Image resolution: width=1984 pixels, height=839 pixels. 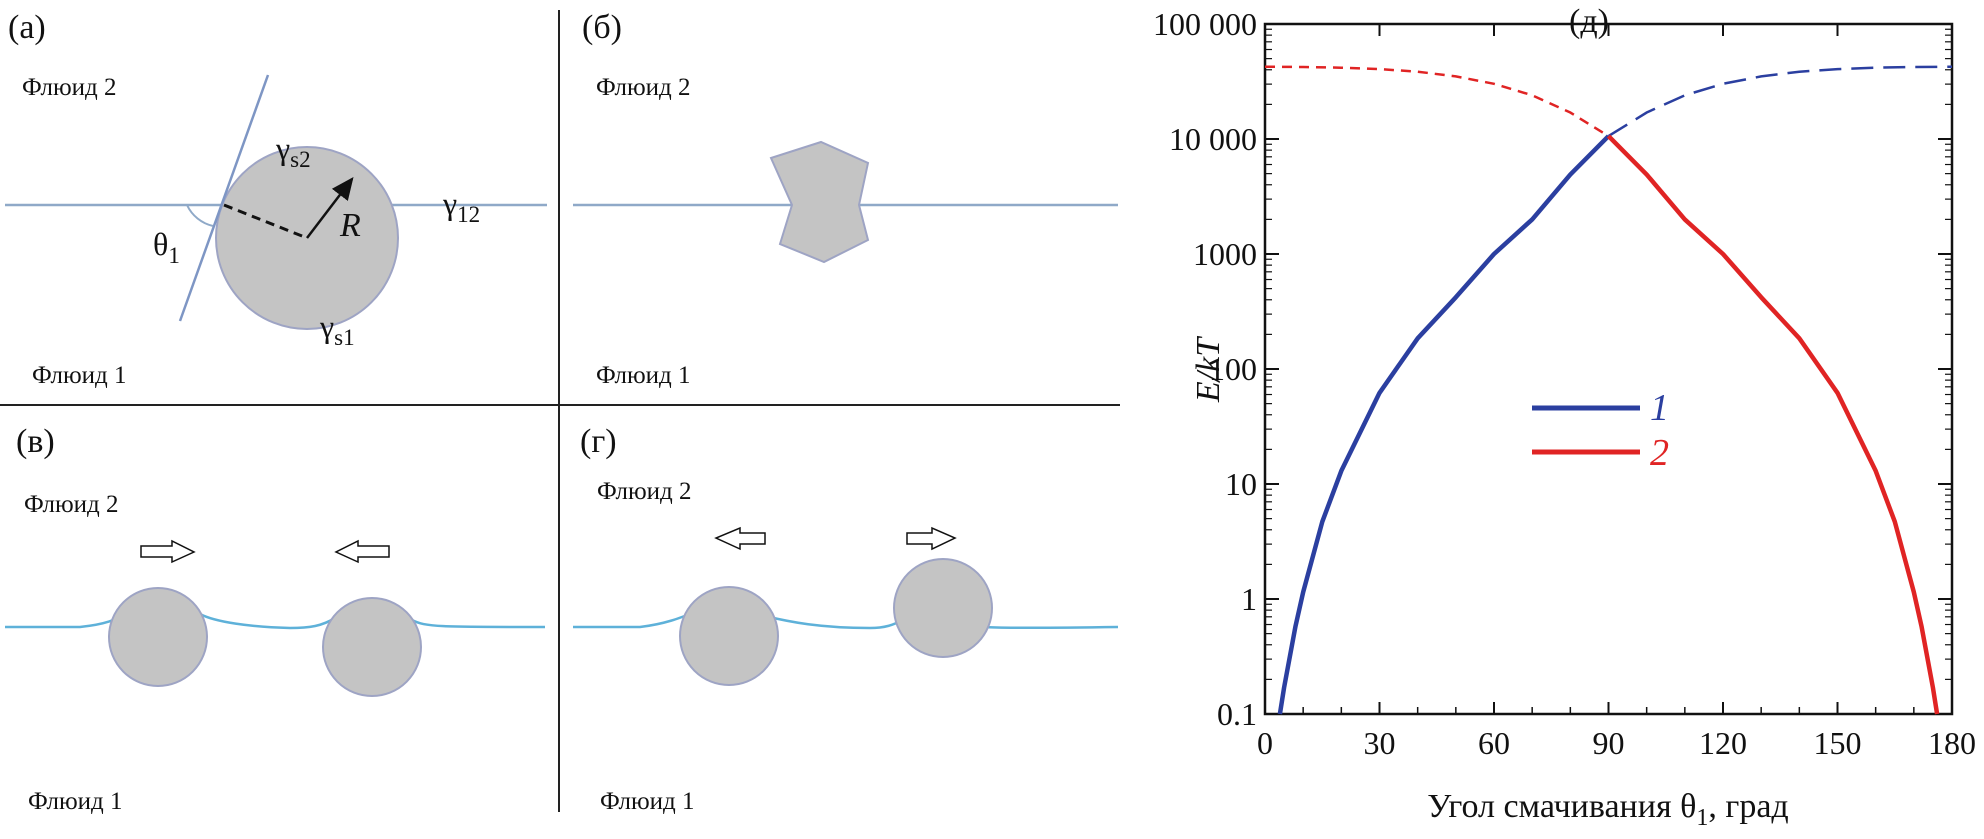 What do you see at coordinates (79, 375) in the screenshot?
I see `panel-a-fluid-bottom: Флюид 1` at bounding box center [79, 375].